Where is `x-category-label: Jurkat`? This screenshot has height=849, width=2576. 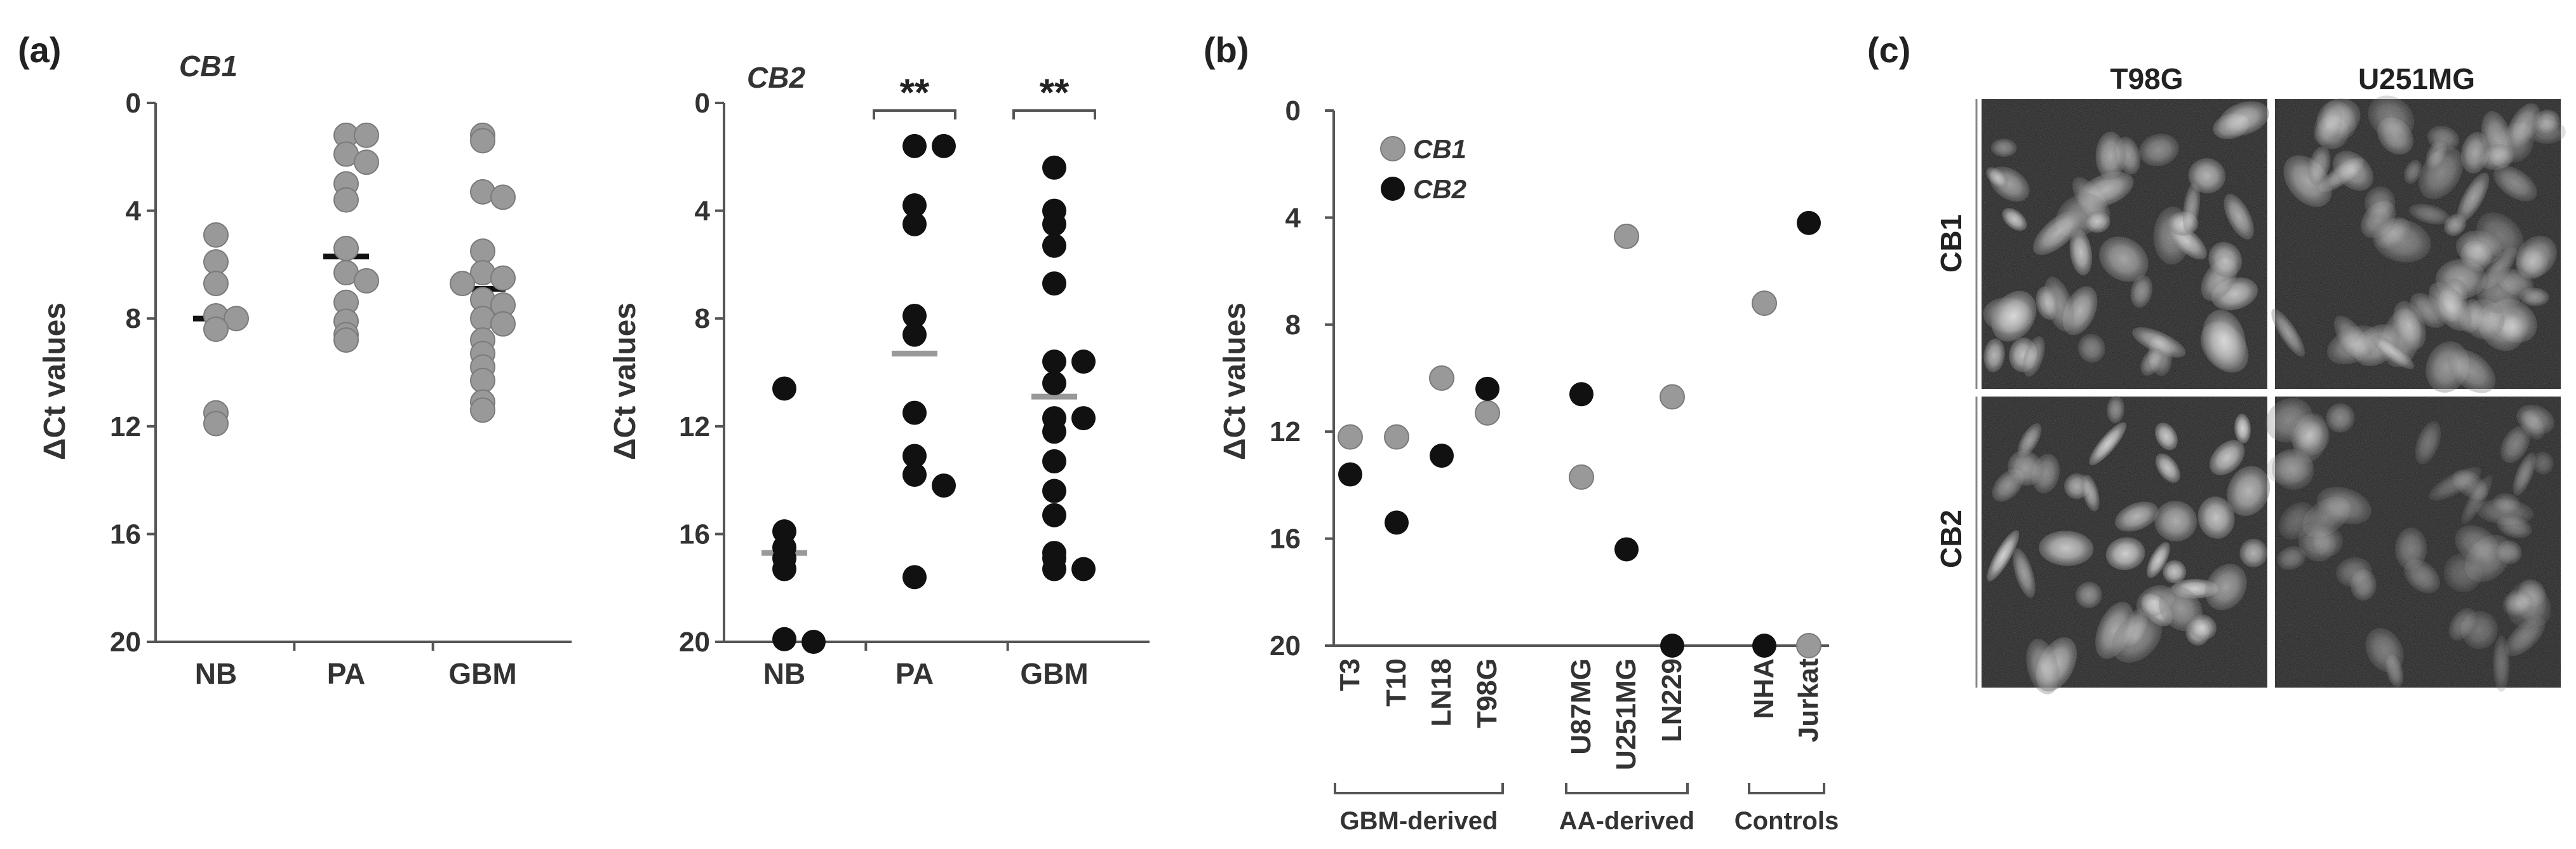
x-category-label: Jurkat is located at coordinates (1808, 700).